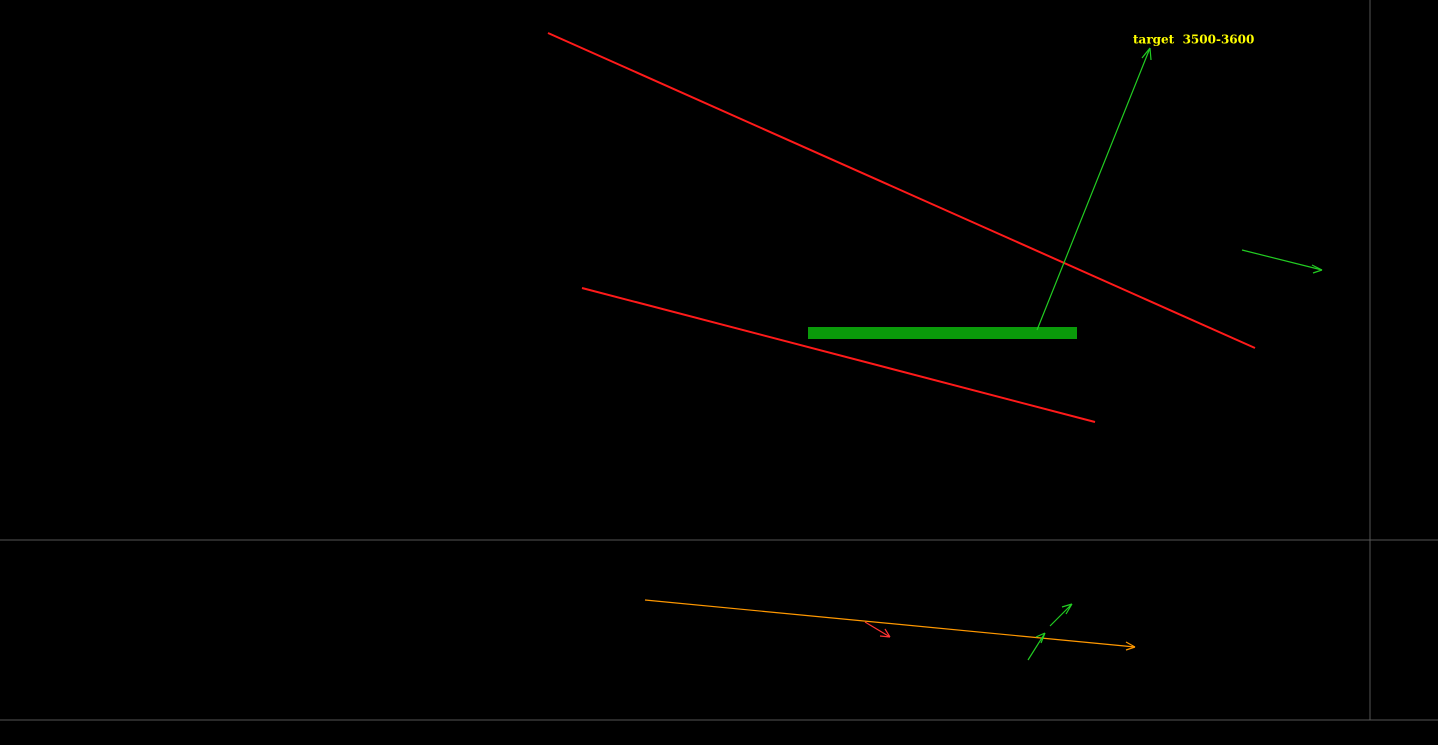 This screenshot has height=745, width=1438. What do you see at coordinates (877, 629) in the screenshot?
I see `red-arrow` at bounding box center [877, 629].